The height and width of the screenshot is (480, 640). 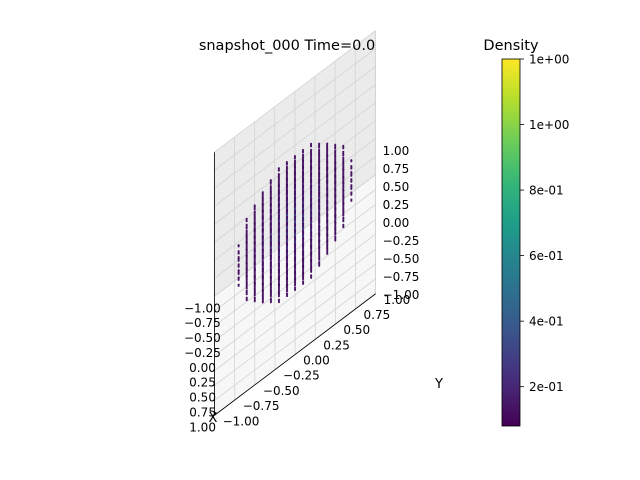 I want to click on x-tick-label: −0.25, so click(x=202, y=353).